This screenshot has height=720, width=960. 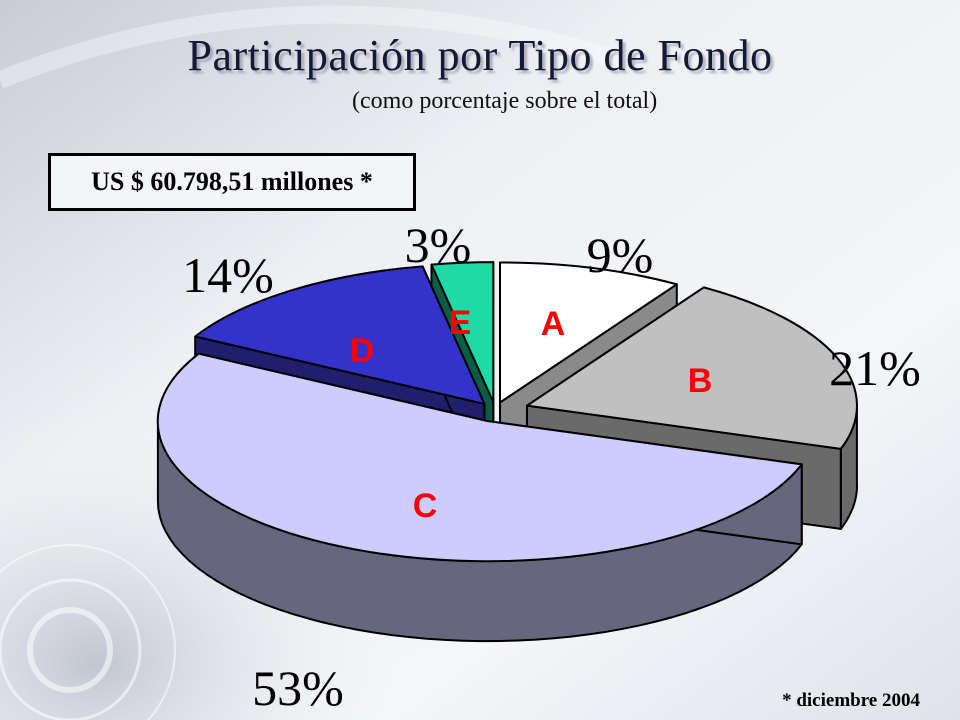 What do you see at coordinates (553, 324) in the screenshot?
I see `slice-label-a: A` at bounding box center [553, 324].